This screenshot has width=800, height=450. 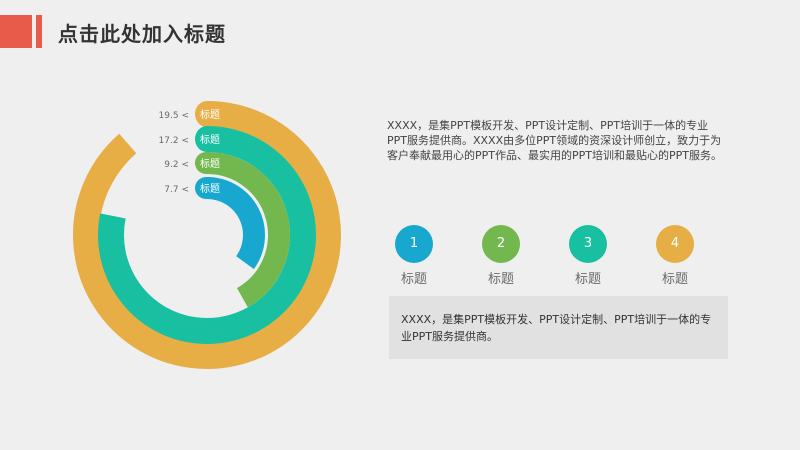 I want to click on step-4-label: 标题, so click(x=674, y=279).